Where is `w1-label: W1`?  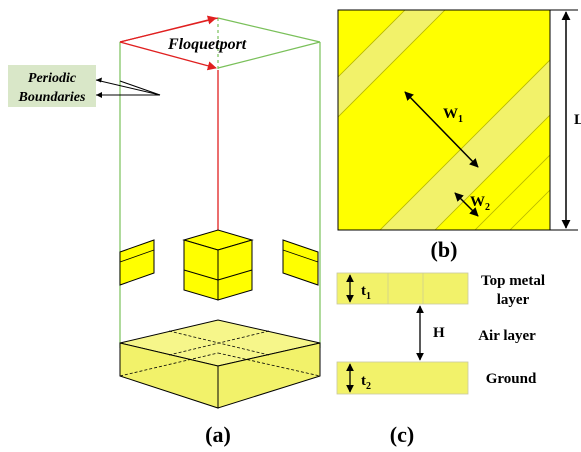
w1-label: W1 is located at coordinates (453, 115).